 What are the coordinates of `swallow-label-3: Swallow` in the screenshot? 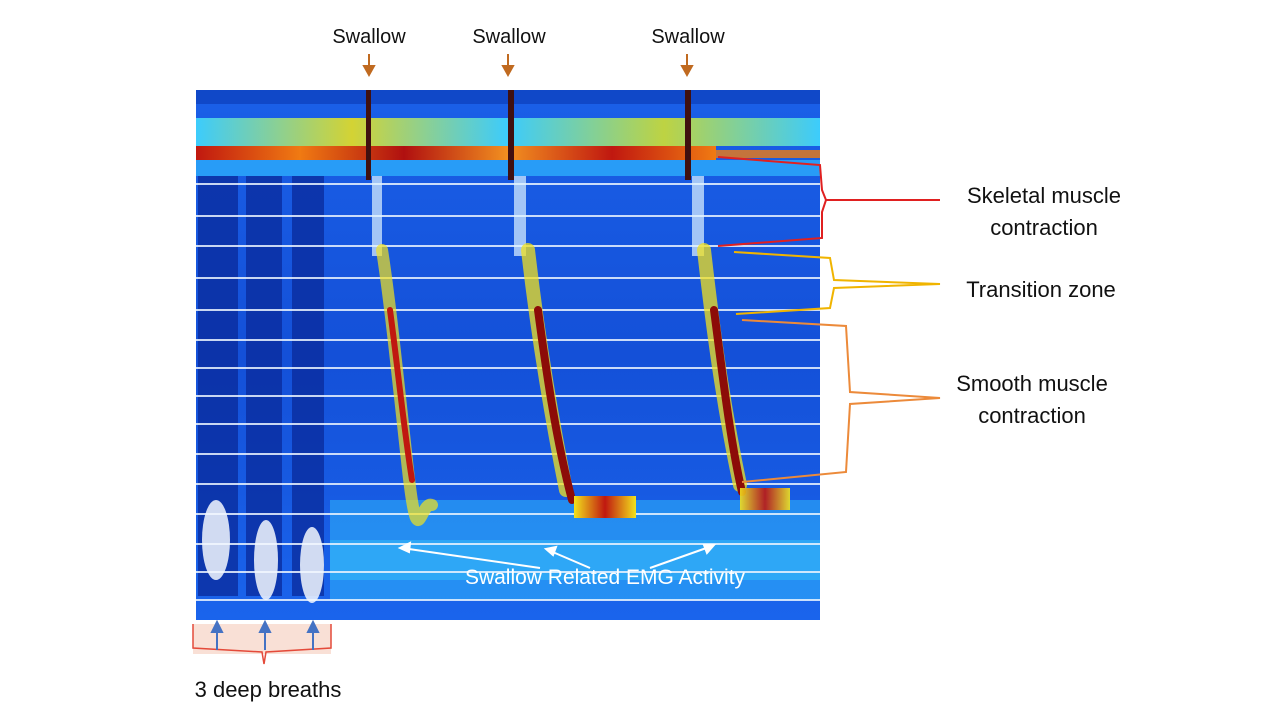 It's located at (688, 37).